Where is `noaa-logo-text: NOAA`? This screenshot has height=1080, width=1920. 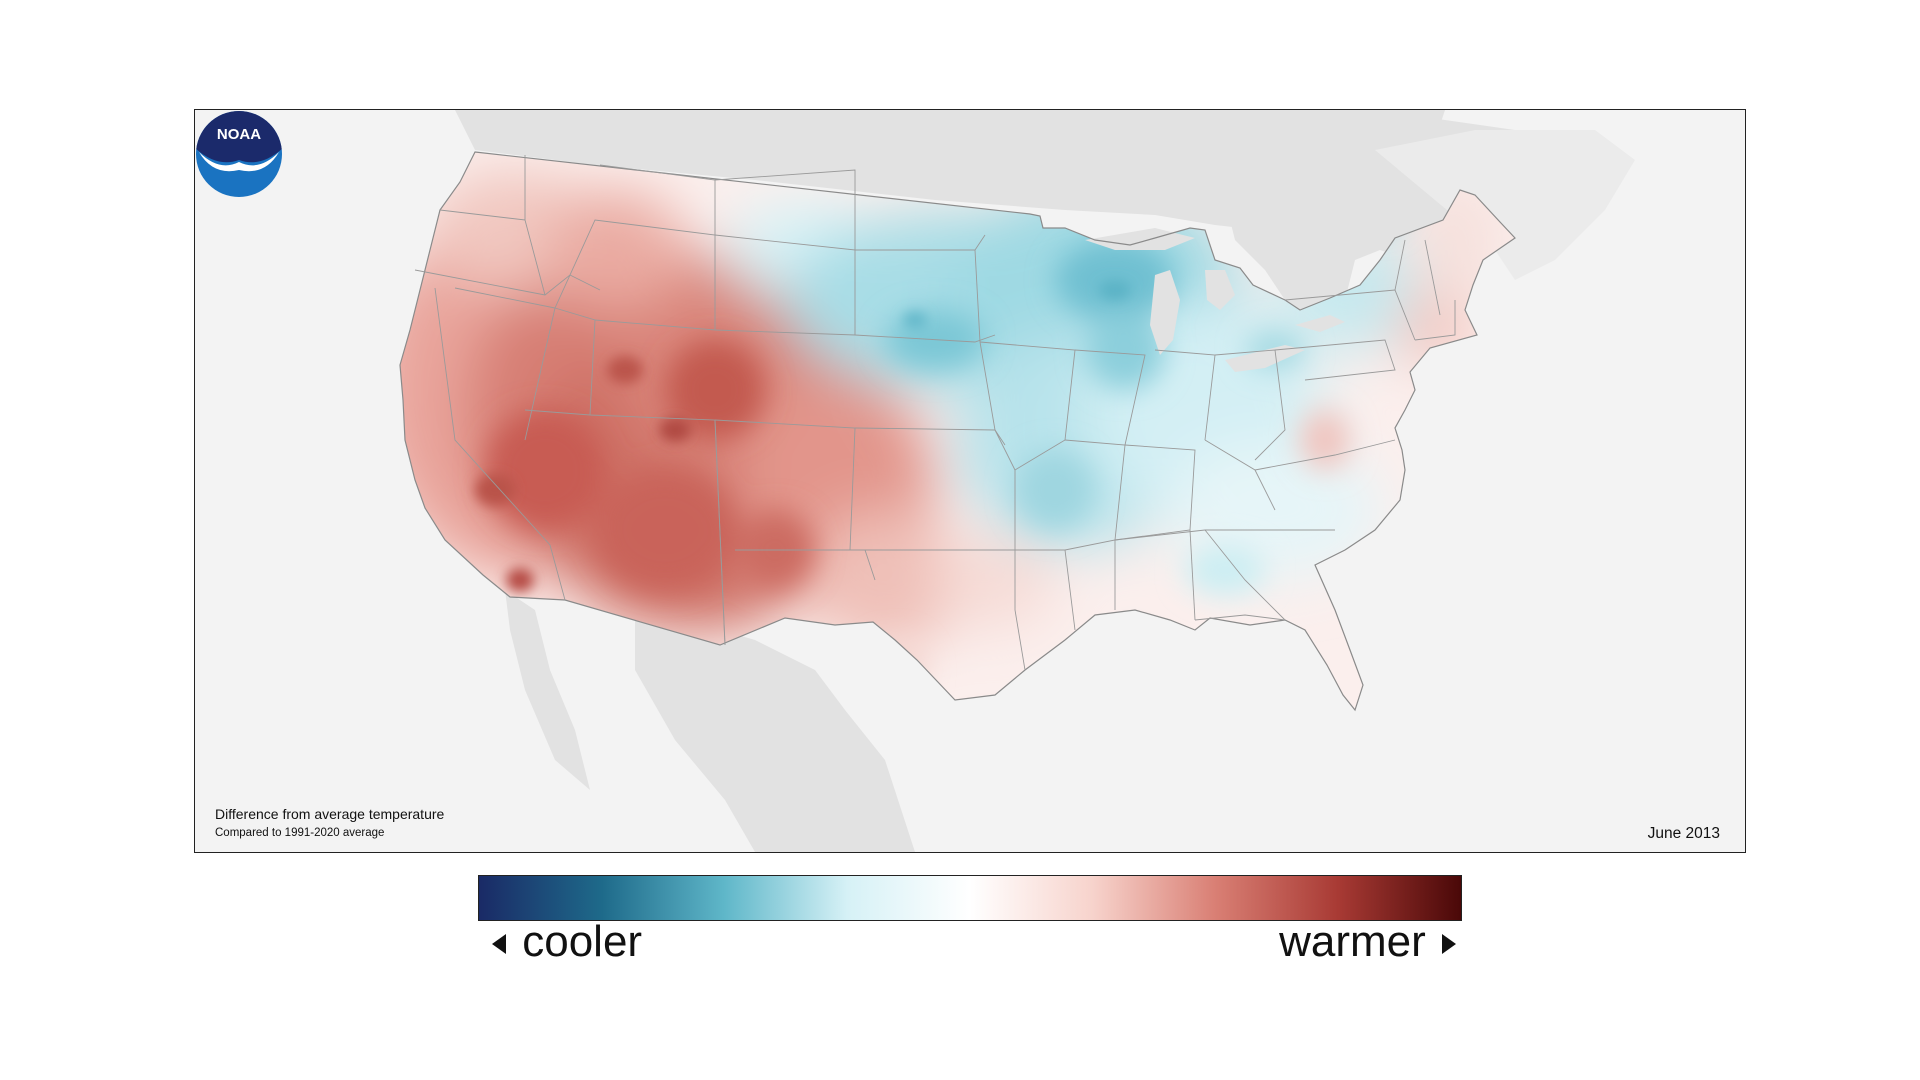
noaa-logo-text: NOAA is located at coordinates (239, 134).